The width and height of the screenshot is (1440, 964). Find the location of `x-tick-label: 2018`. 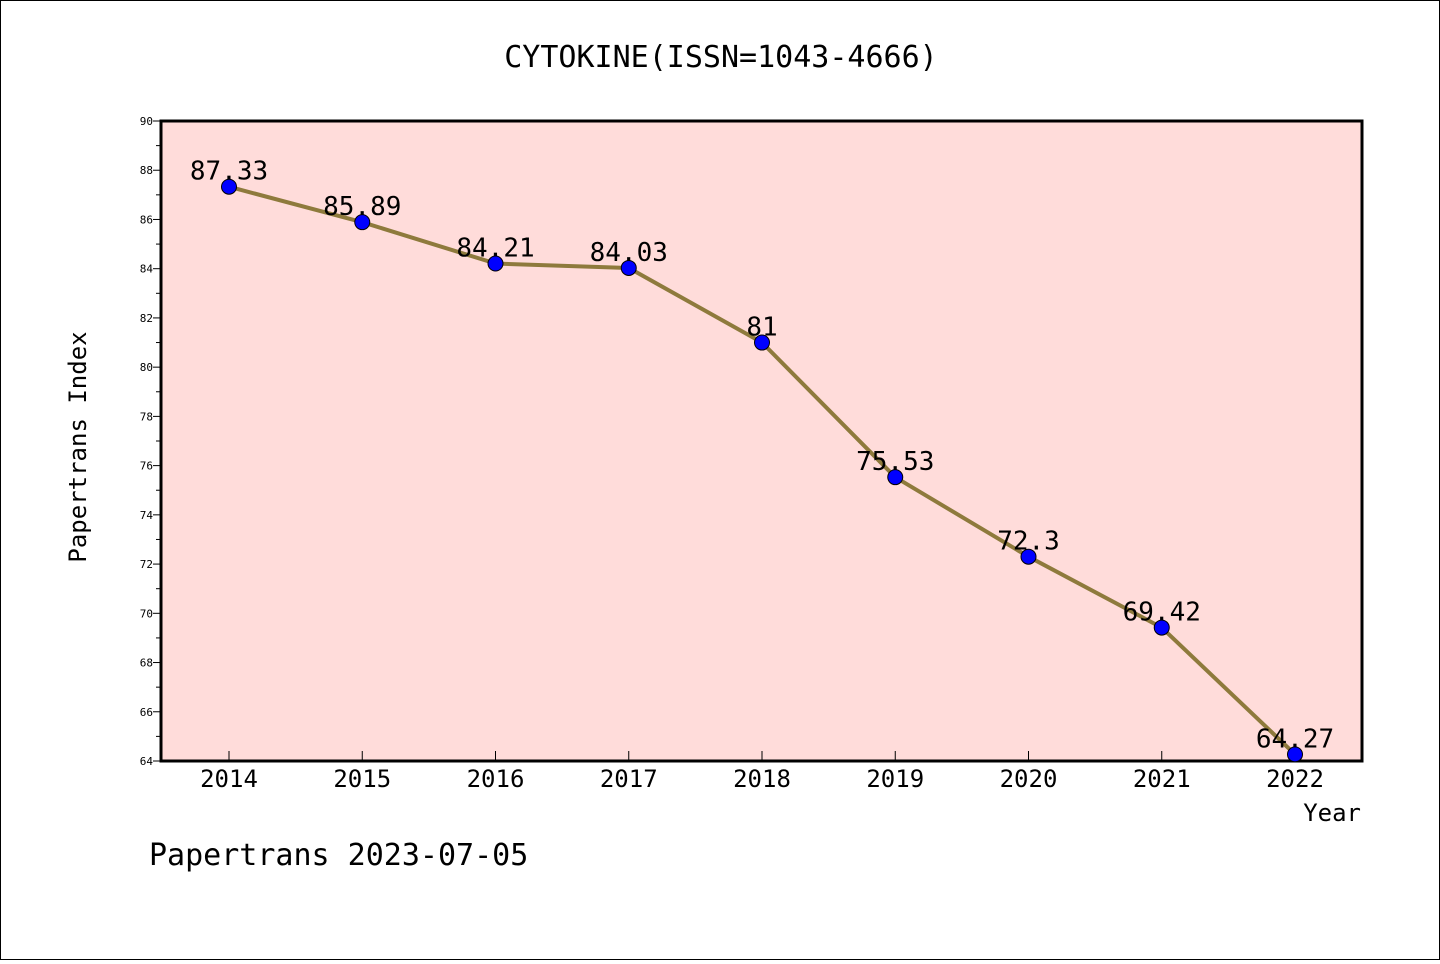

x-tick-label: 2018 is located at coordinates (762, 779).